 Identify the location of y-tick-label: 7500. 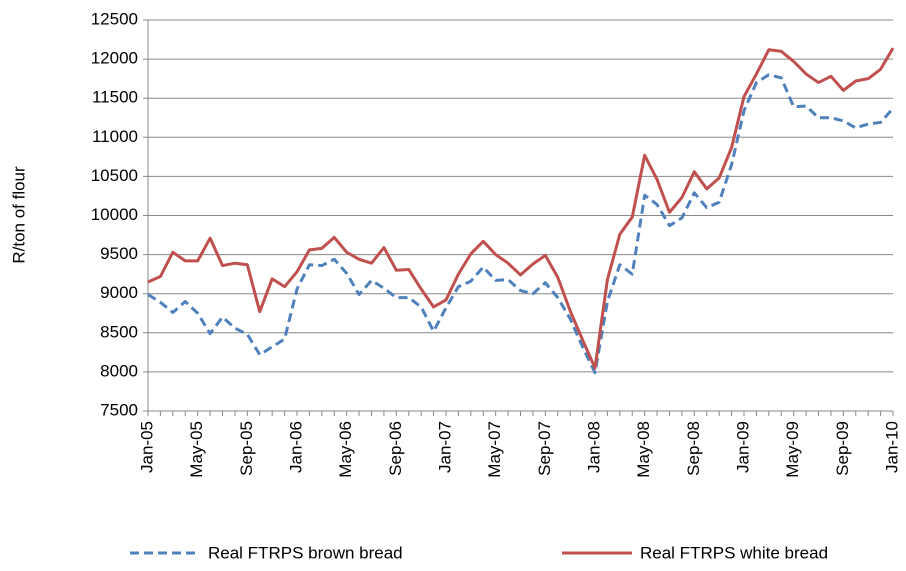
(119, 409).